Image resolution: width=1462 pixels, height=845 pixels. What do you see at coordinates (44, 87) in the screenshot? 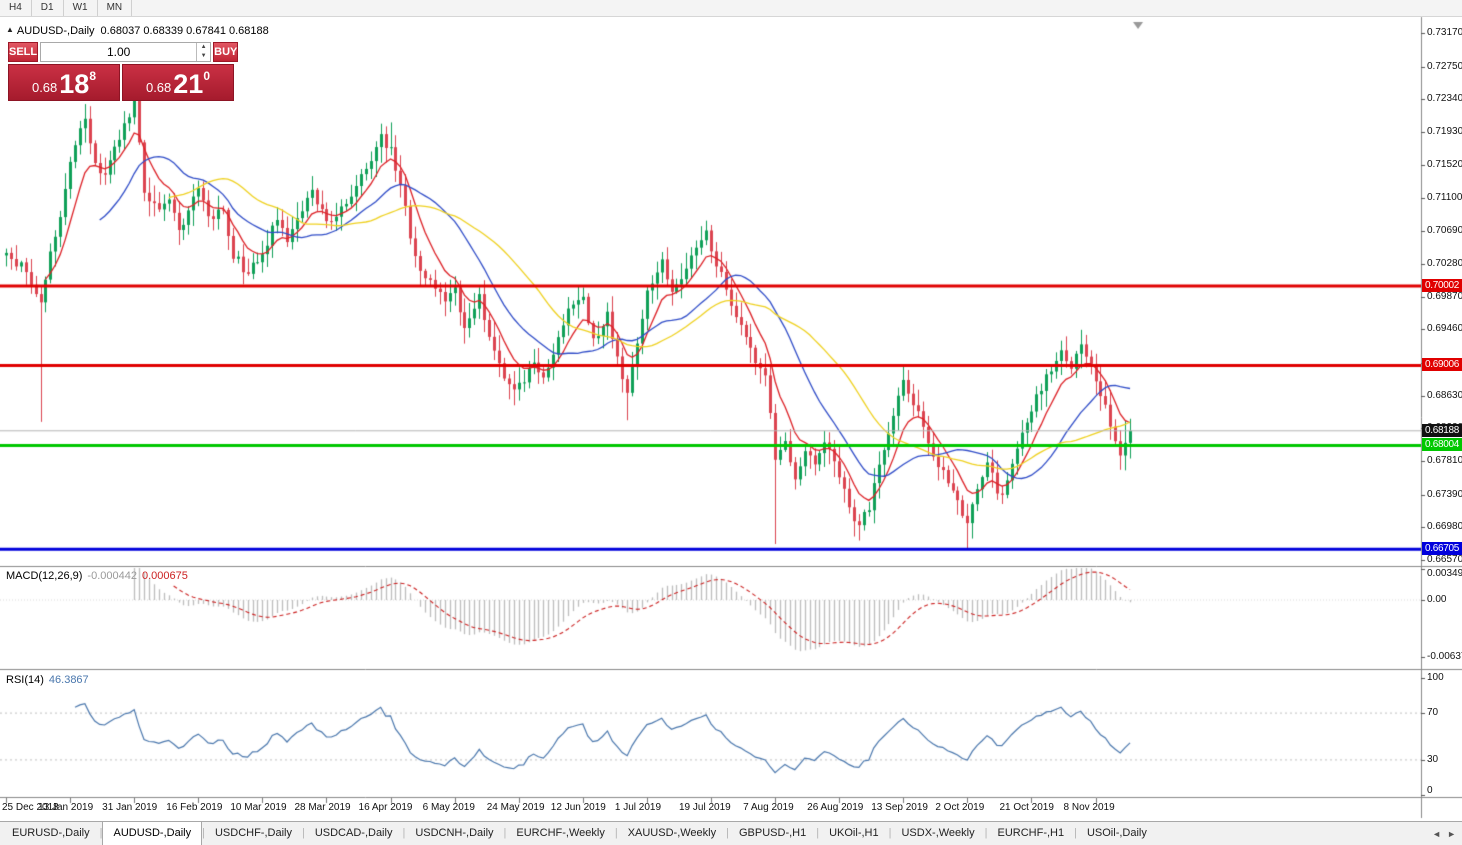
I see `sell-price-base: 0.68` at bounding box center [44, 87].